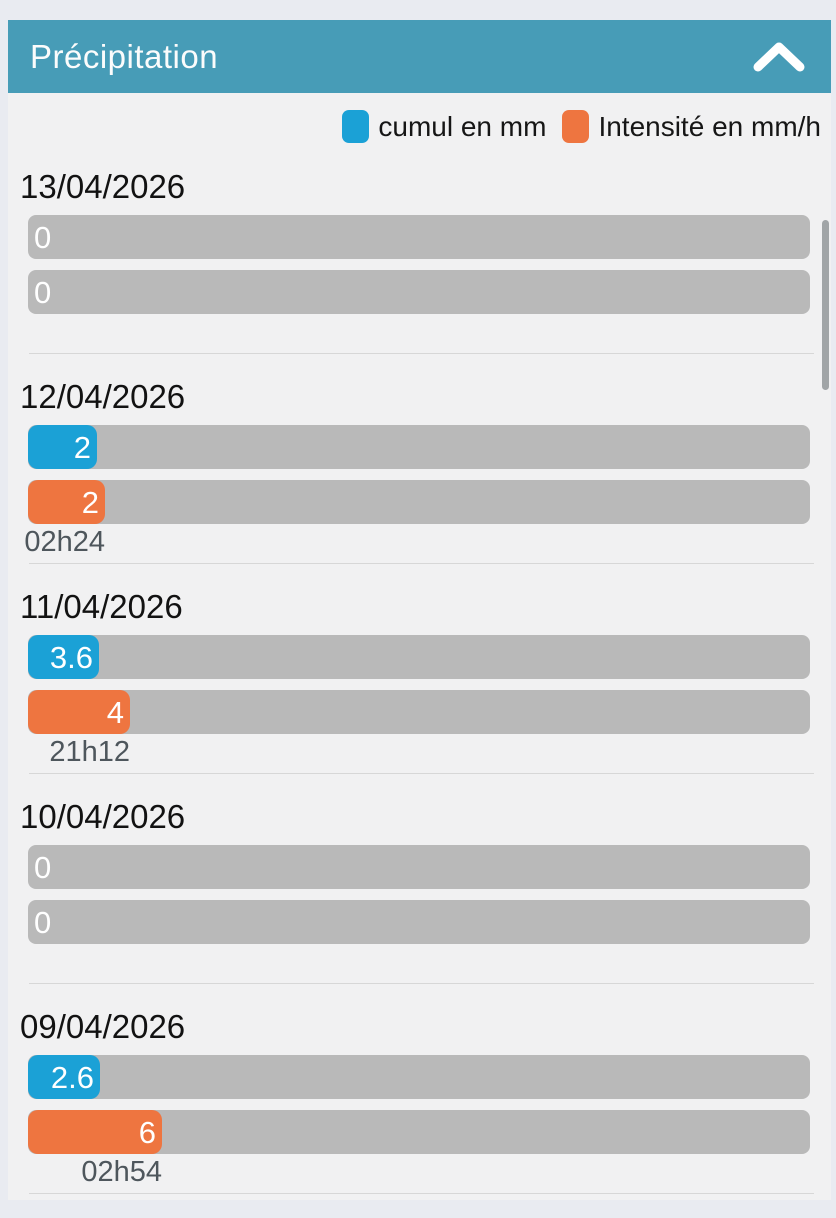  What do you see at coordinates (103, 186) in the screenshot?
I see `day-date: 13/04/2026` at bounding box center [103, 186].